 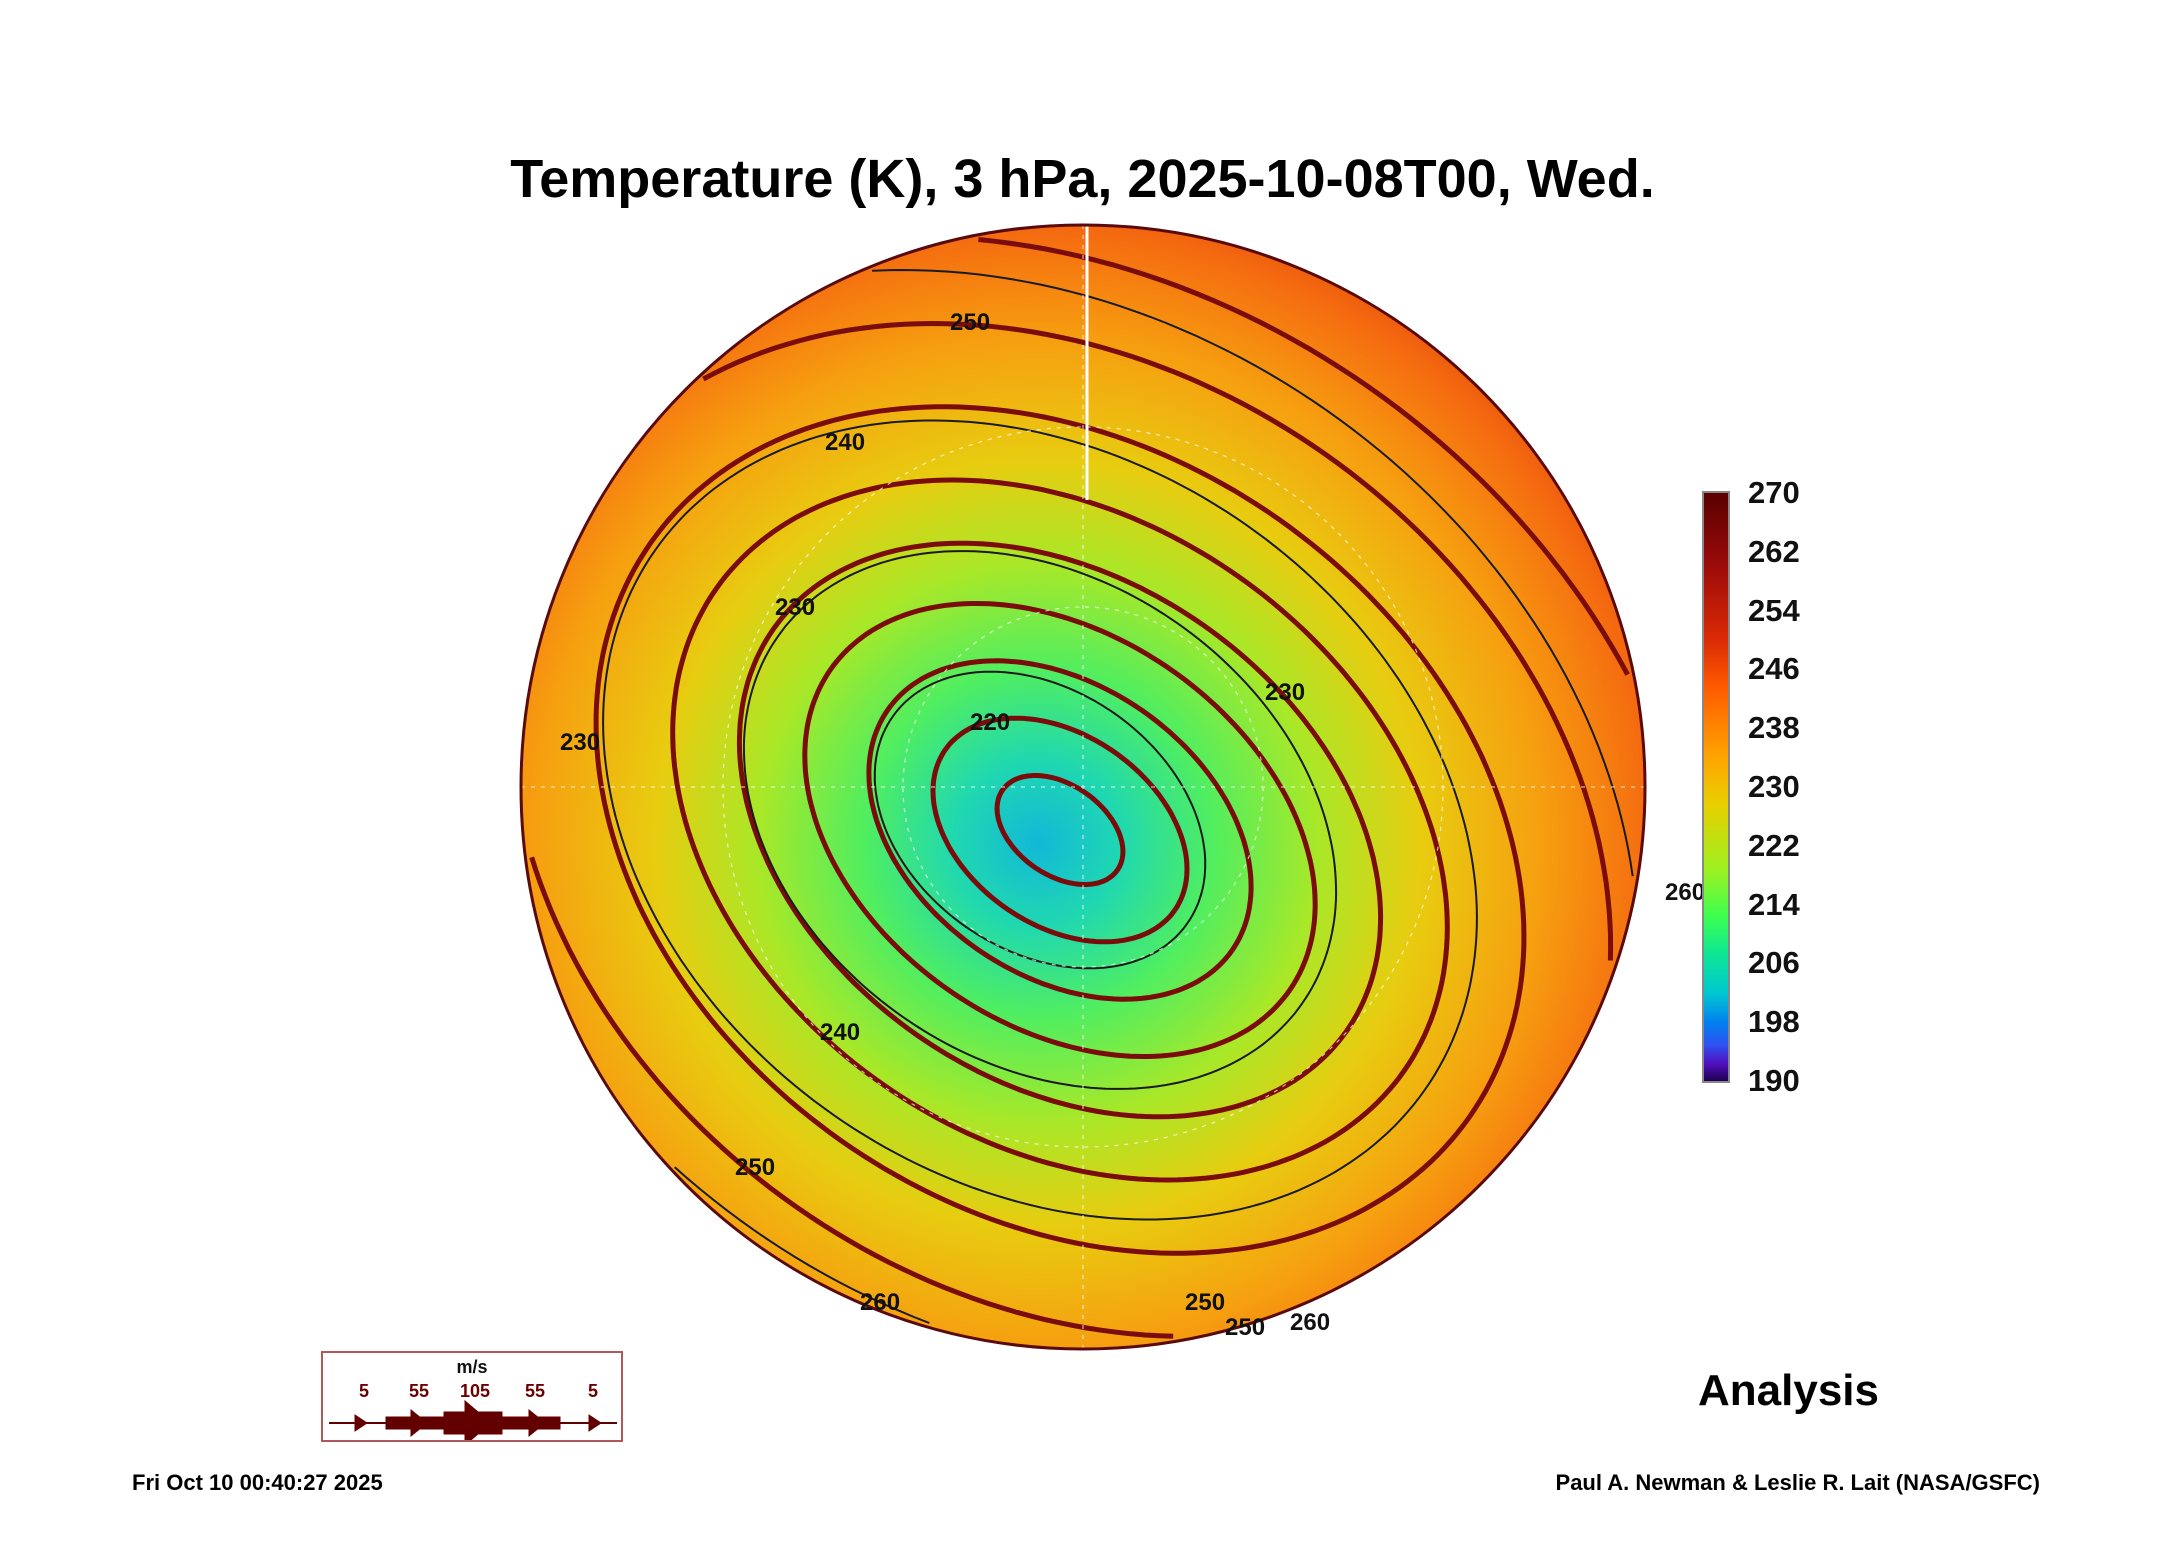 I want to click on legend-value: 105, so click(x=475, y=1391).